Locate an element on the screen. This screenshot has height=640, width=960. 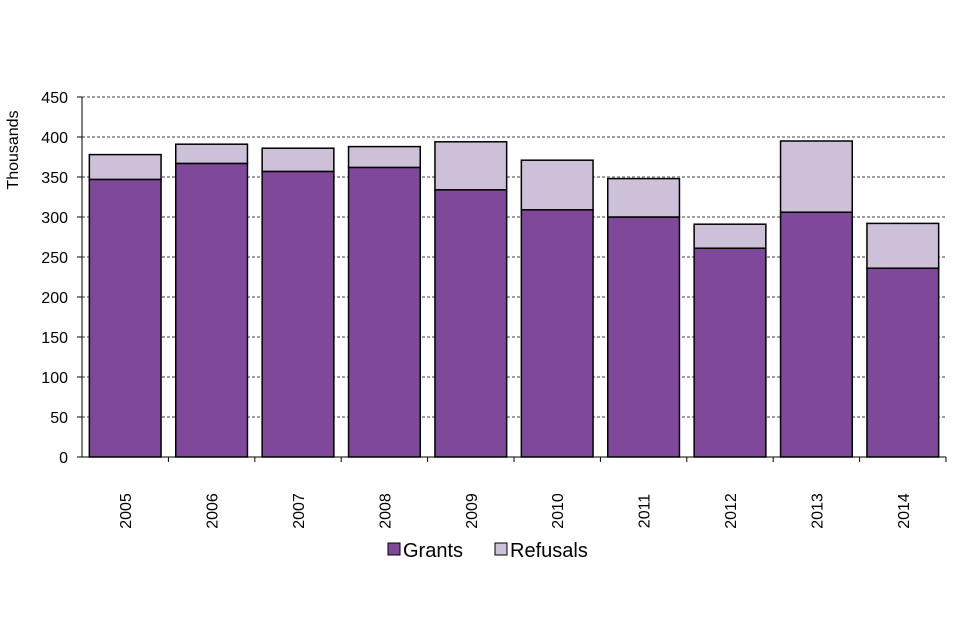
bar-refusals-2007 is located at coordinates (298, 160).